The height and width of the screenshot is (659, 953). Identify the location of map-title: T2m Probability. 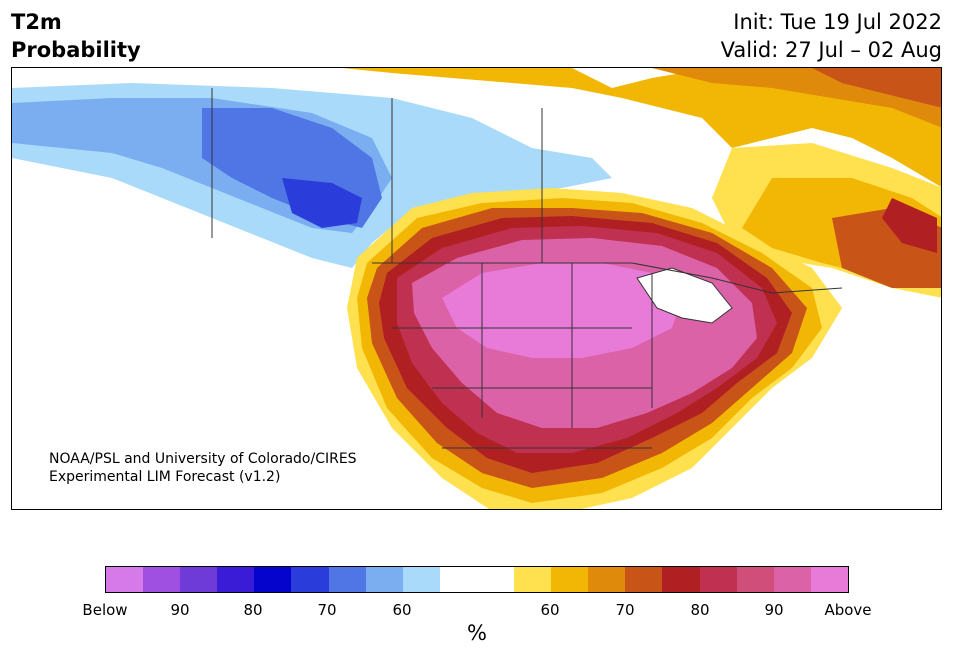
(76, 36).